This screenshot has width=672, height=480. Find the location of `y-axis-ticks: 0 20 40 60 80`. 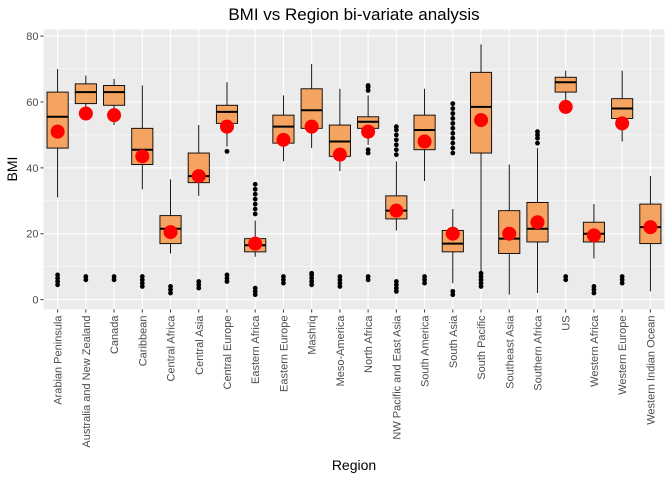

y-axis-ticks: 0 20 40 60 80 is located at coordinates (35, 169).